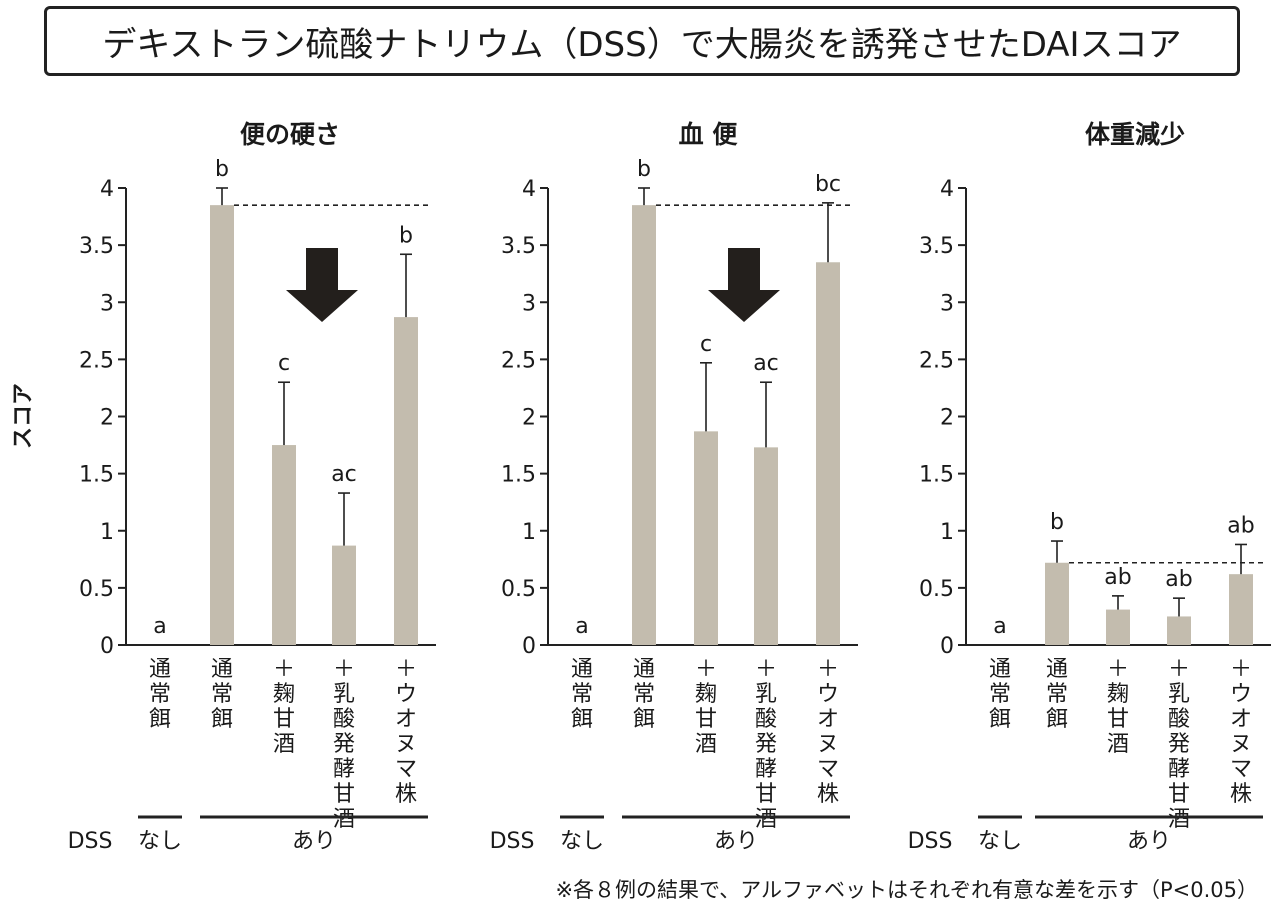 The image size is (1280, 908). What do you see at coordinates (406, 719) in the screenshot?
I see `category-label-char: オ` at bounding box center [406, 719].